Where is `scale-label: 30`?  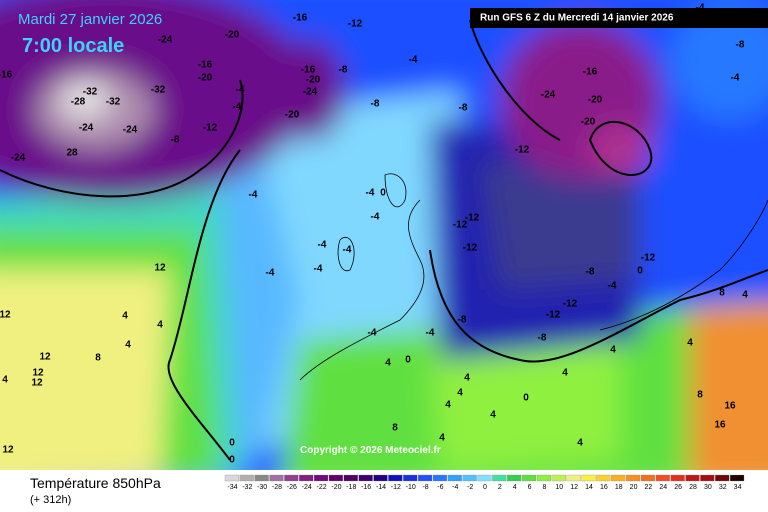
scale-label: 30 is located at coordinates (708, 487).